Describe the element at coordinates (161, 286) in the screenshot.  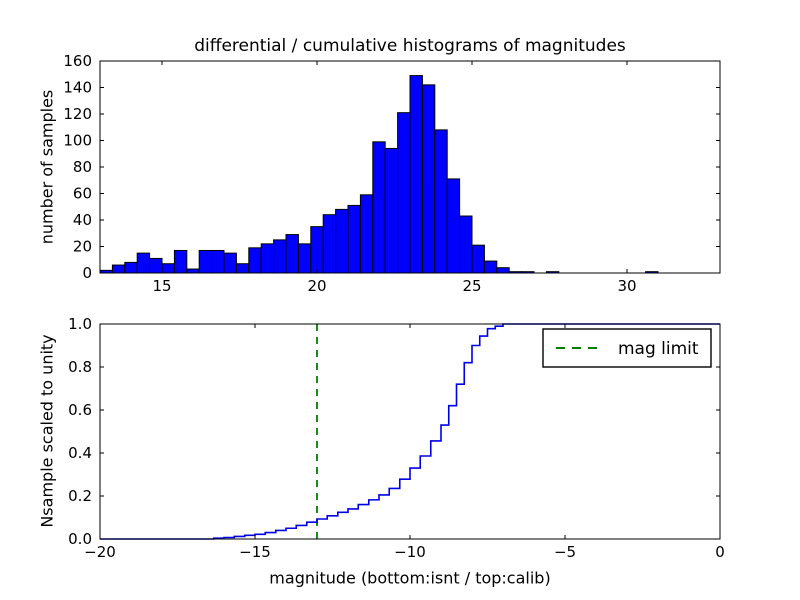
I see `x-tick-label: 15` at that location.